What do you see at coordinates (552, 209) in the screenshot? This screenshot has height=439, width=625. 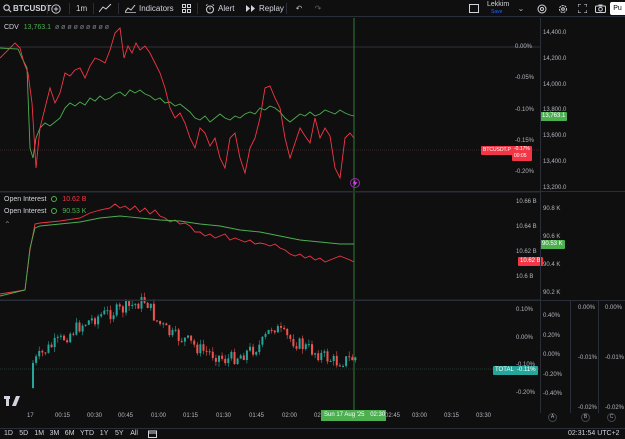 I see `oi-coin-tick: 90.8 K` at bounding box center [552, 209].